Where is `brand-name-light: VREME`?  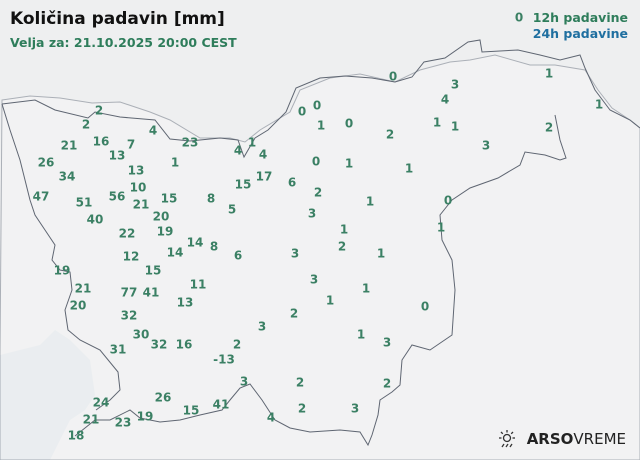
brand-name-light: VREME is located at coordinates (599, 439).